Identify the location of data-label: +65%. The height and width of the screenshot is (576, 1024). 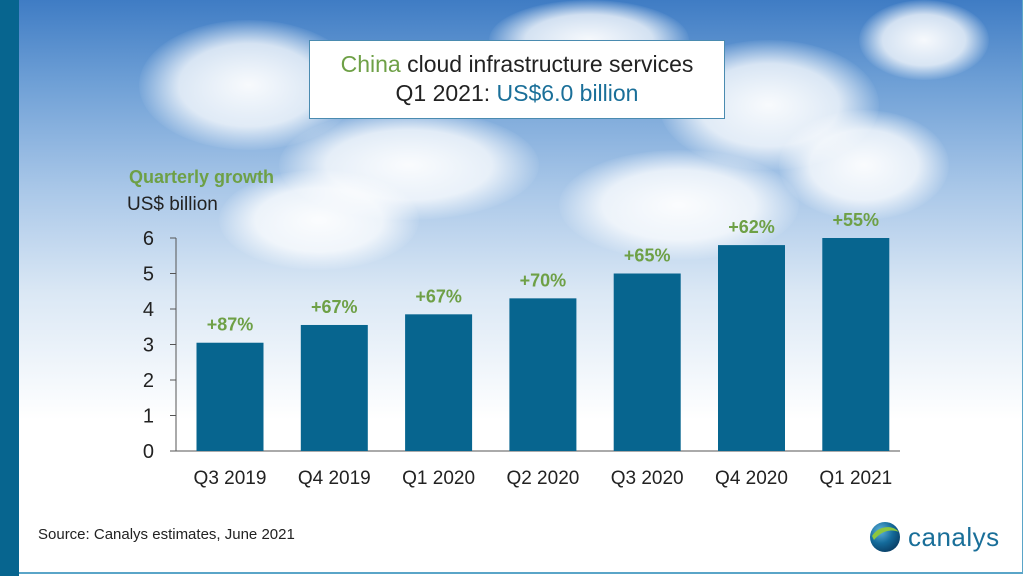
(647, 256).